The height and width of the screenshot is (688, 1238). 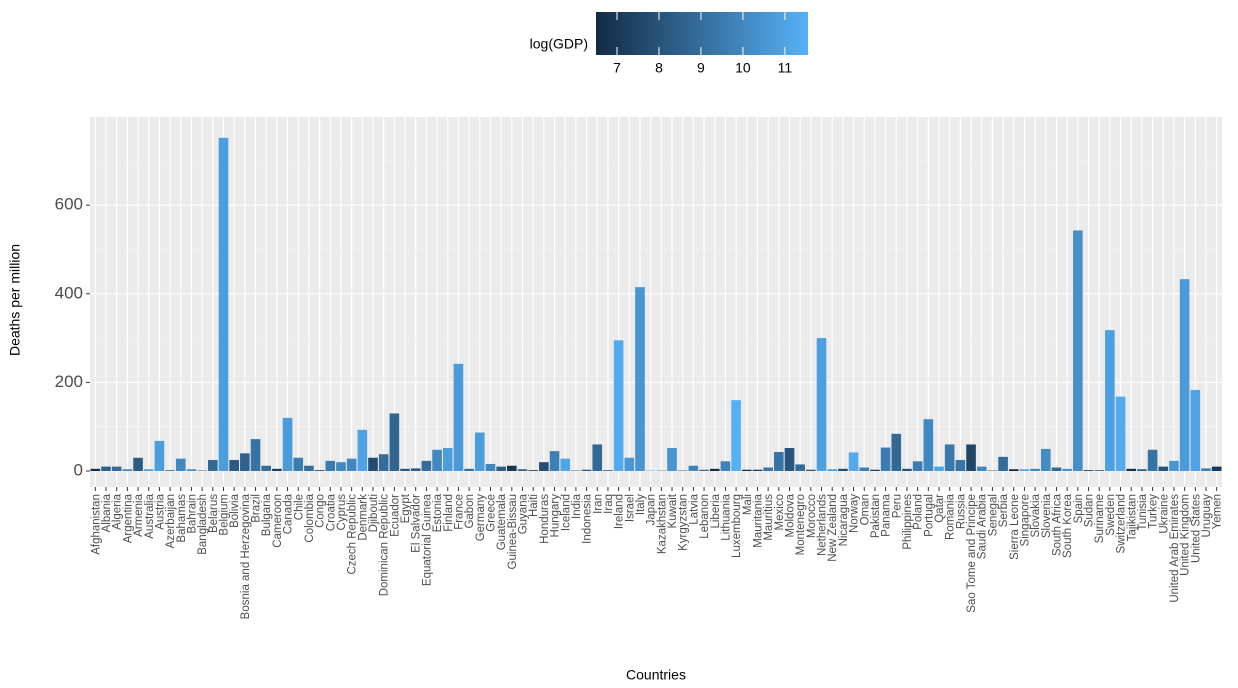 I want to click on y-tick-label: 600, so click(x=69, y=204).